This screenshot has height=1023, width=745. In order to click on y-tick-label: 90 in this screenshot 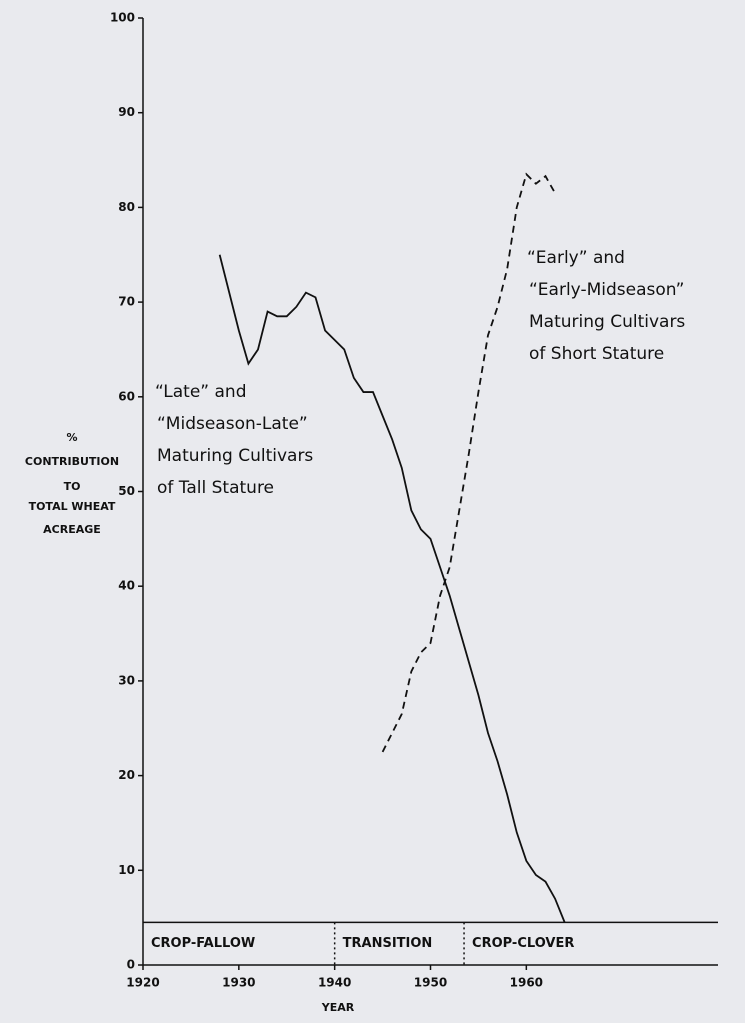, I will do `click(126, 112)`.